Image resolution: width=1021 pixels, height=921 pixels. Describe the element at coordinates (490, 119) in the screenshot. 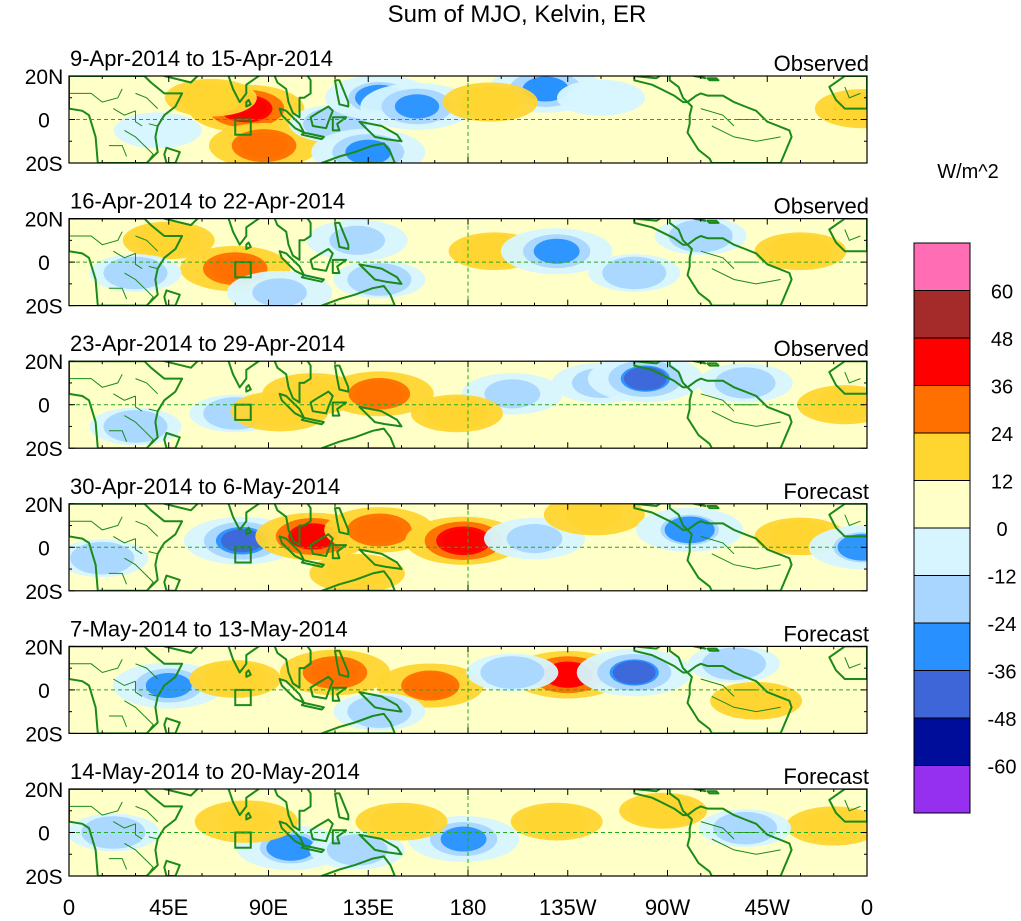

I see `anomaly-field` at that location.